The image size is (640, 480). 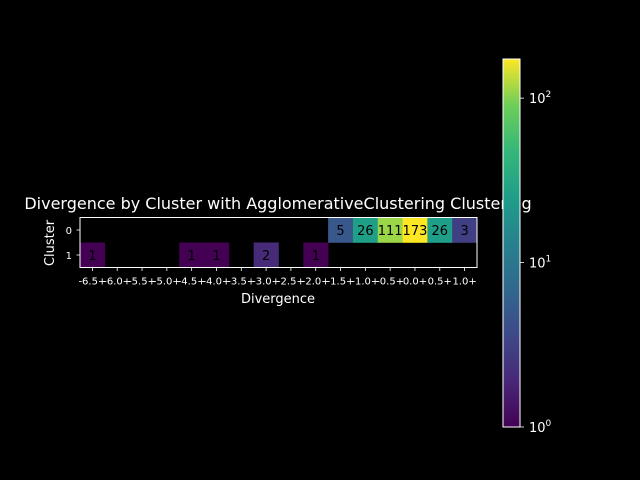 I want to click on cell-value-label: 2, so click(x=266, y=256).